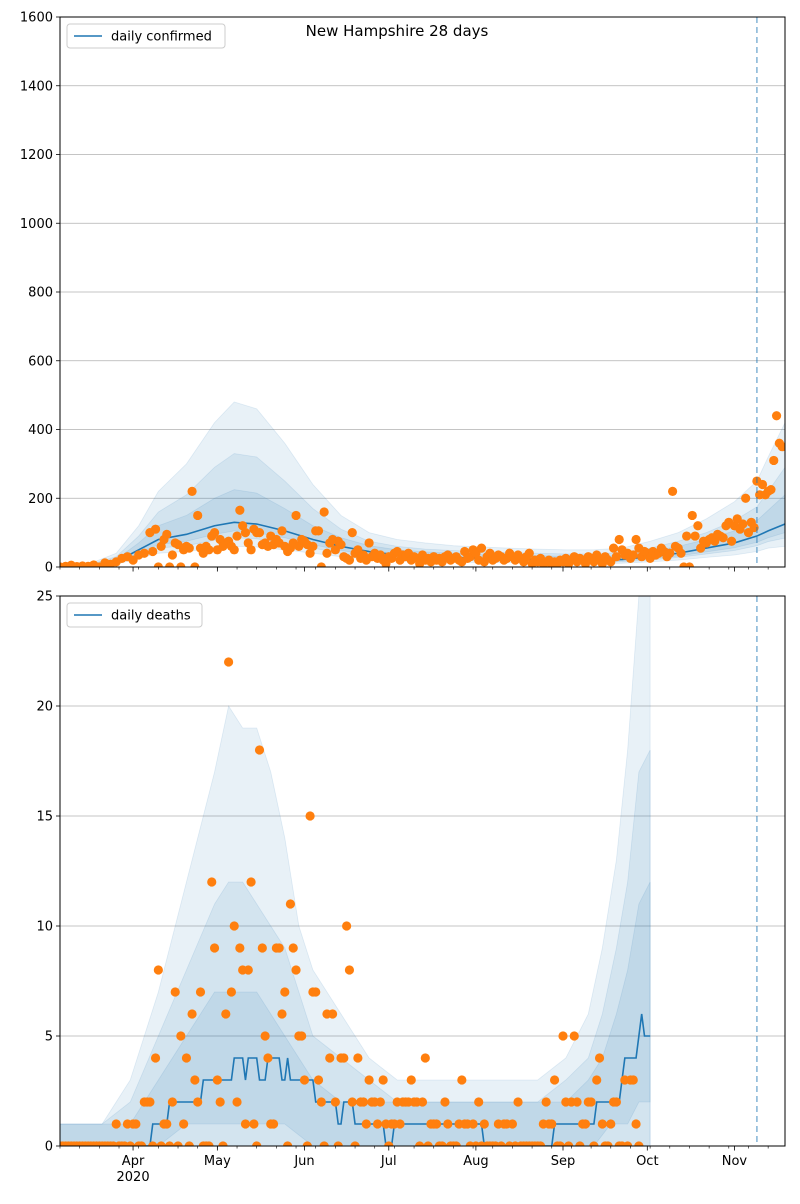  I want to click on legend-label: daily confirmed, so click(161, 37).